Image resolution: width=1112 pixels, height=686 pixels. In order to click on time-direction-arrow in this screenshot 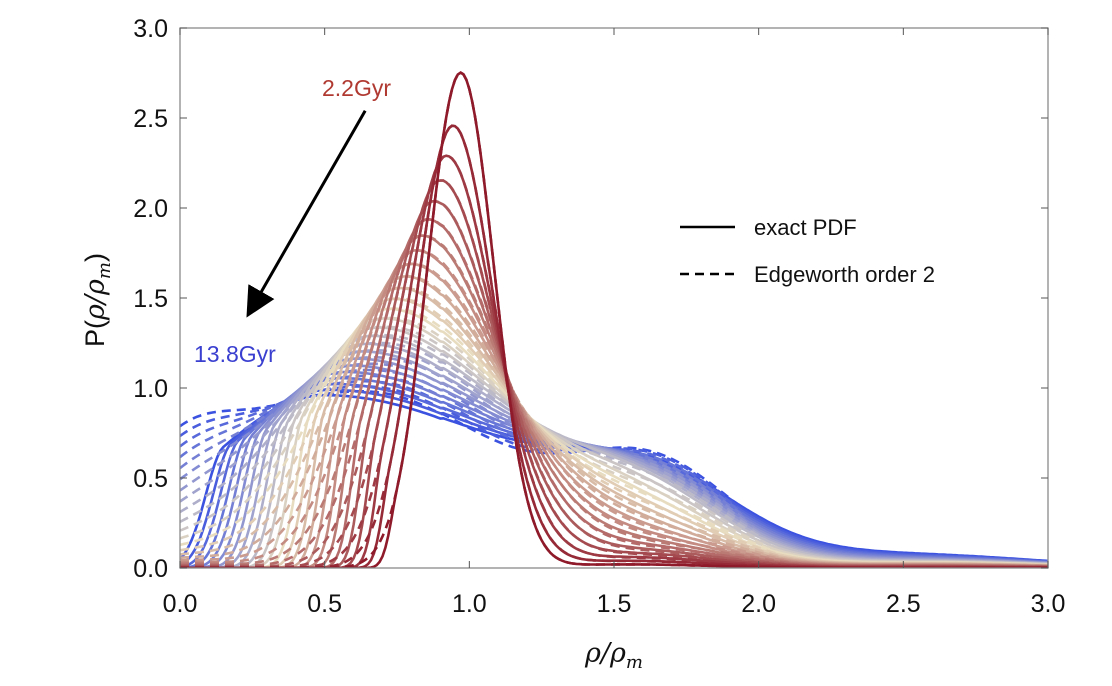, I will do `click(306, 214)`.